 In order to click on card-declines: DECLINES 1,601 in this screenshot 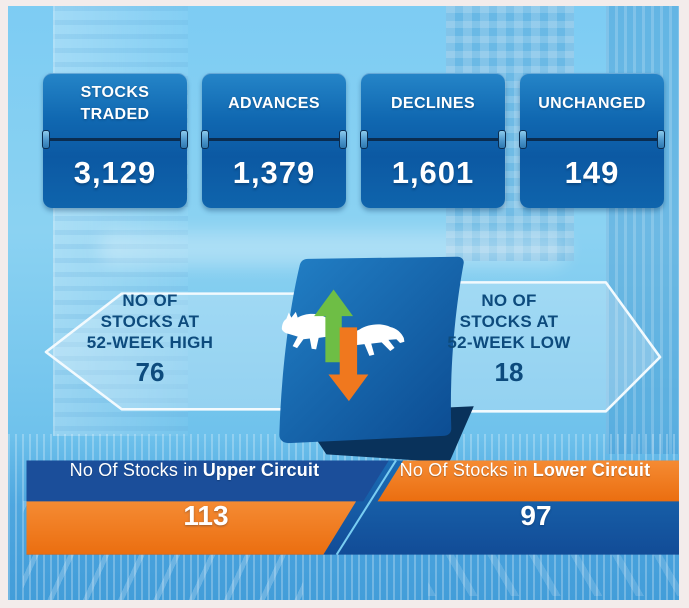, I will do `click(433, 140)`.